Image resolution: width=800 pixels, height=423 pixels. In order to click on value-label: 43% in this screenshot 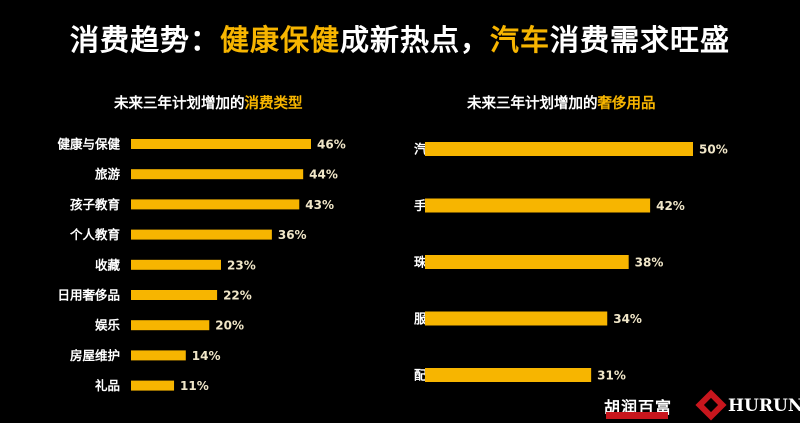, I will do `click(319, 205)`.